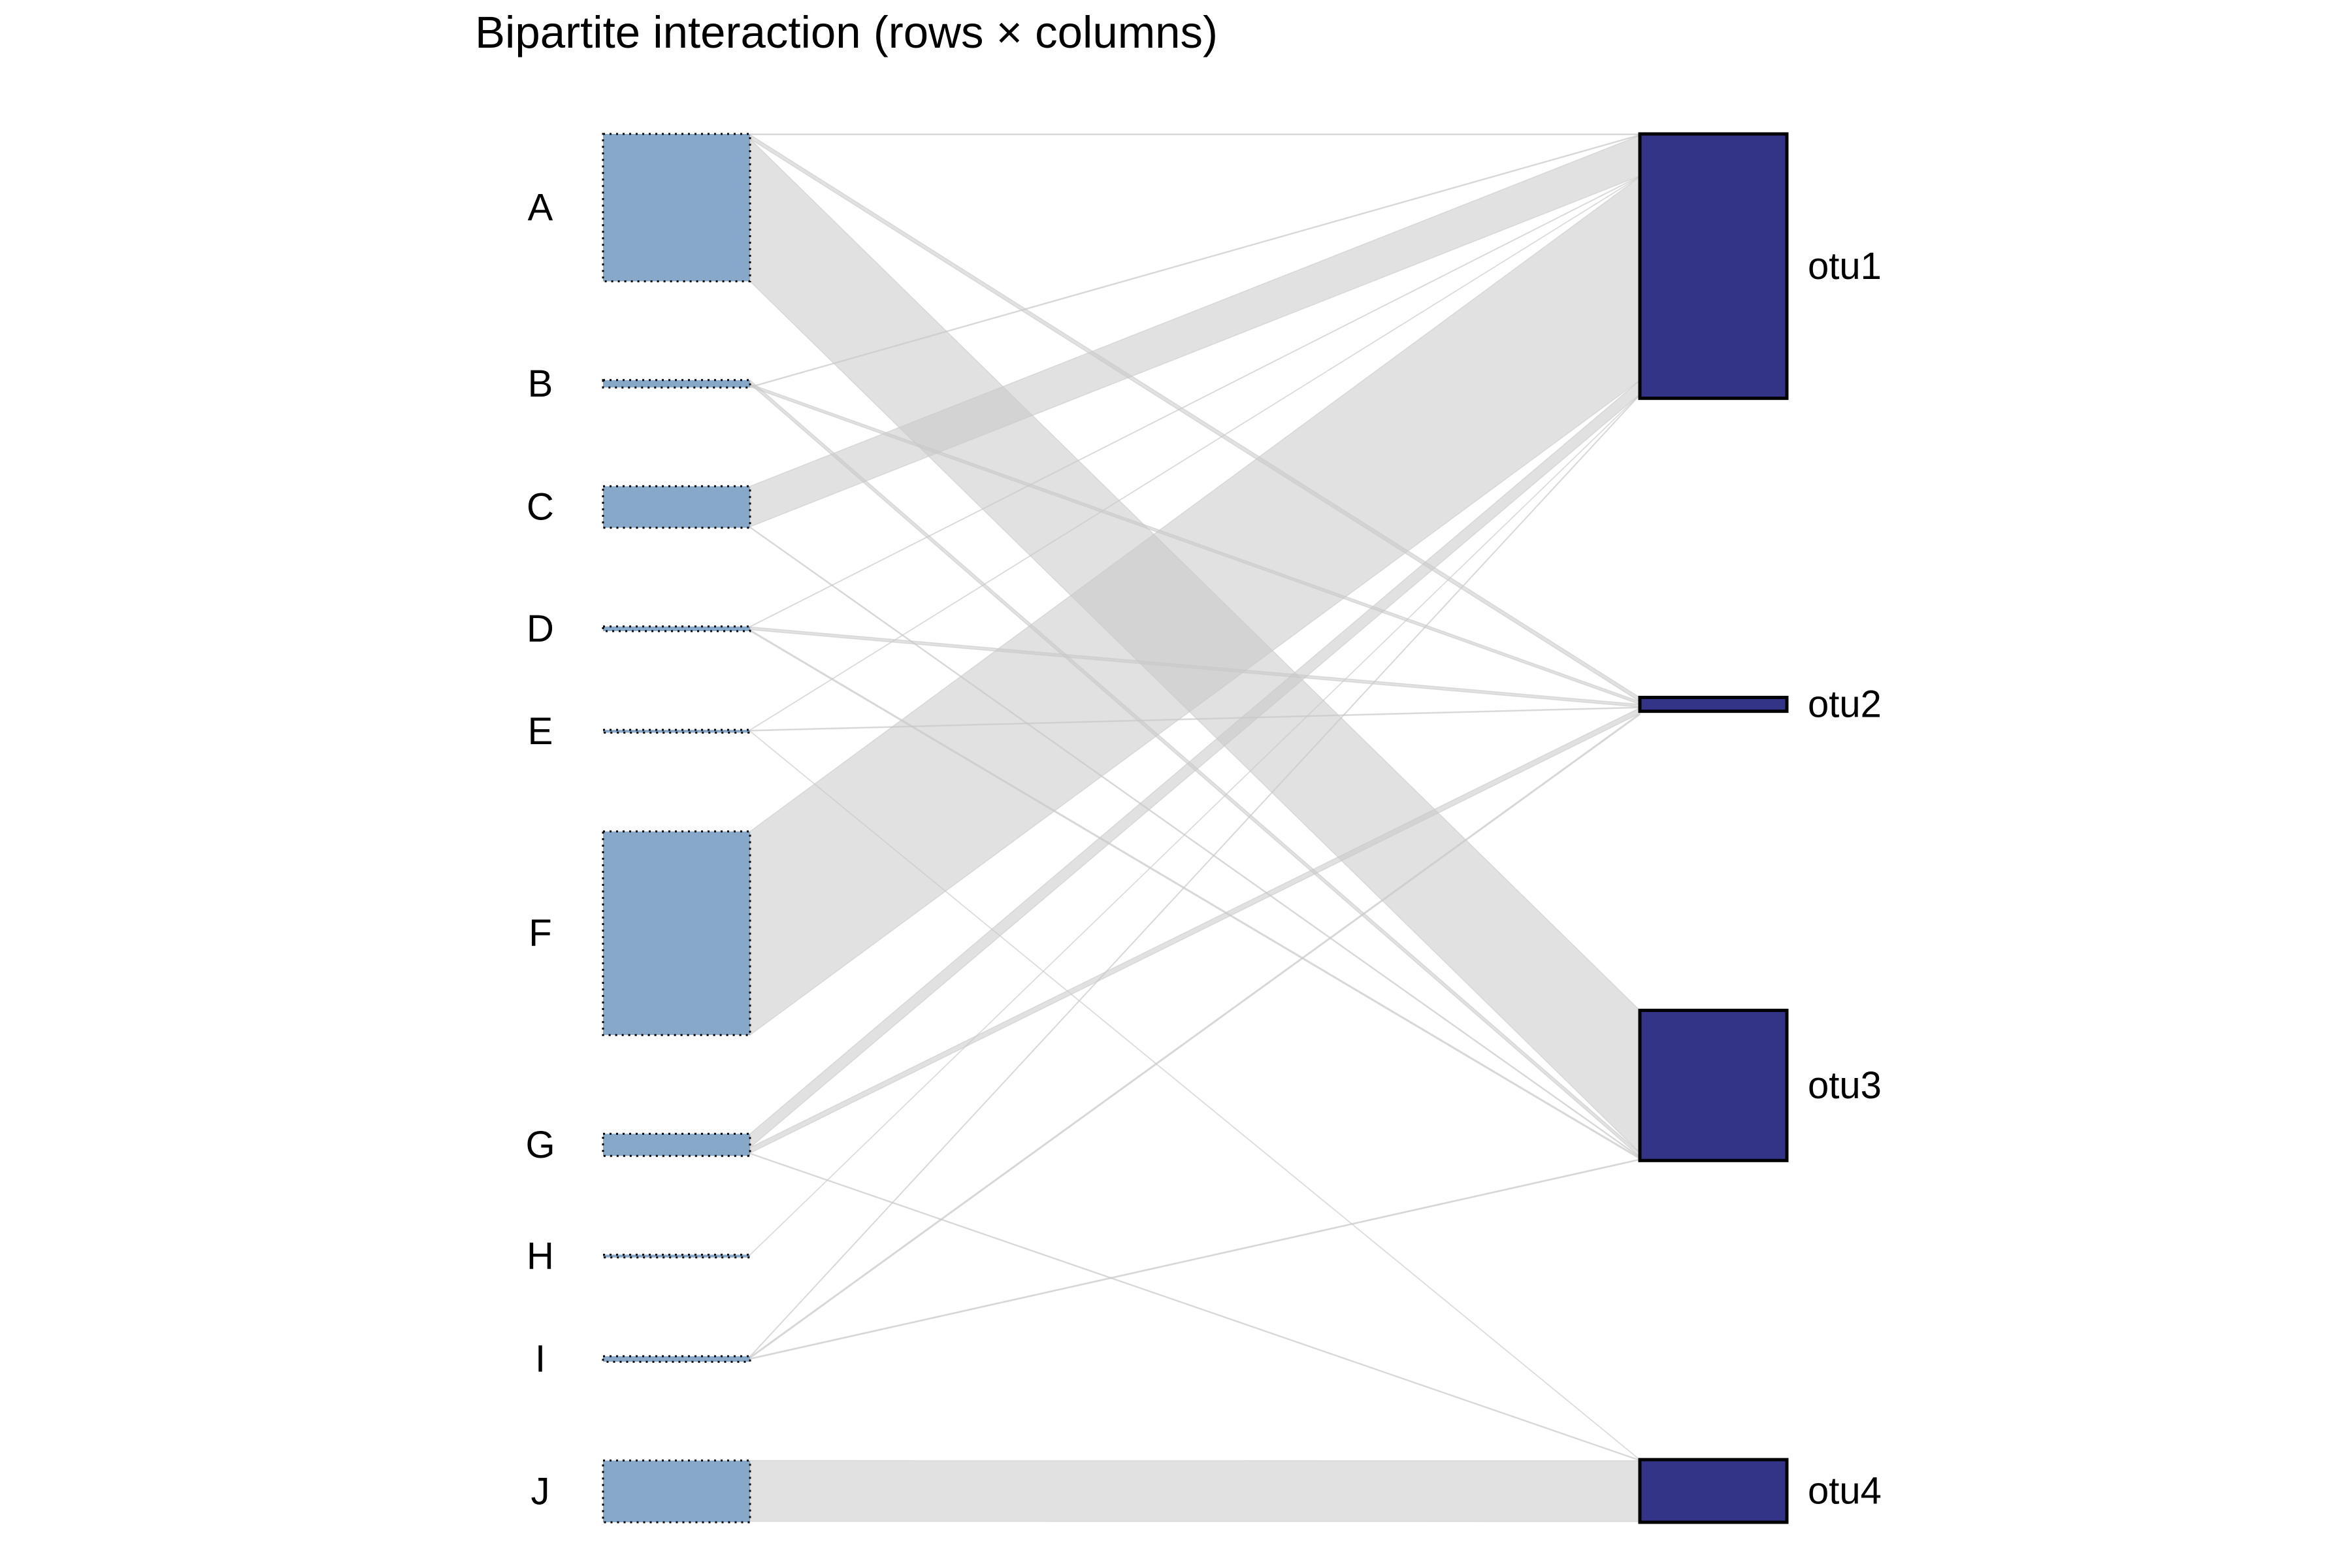 The width and height of the screenshot is (2352, 1568). Describe the element at coordinates (540, 384) in the screenshot. I see `lower-label-B: B` at that location.